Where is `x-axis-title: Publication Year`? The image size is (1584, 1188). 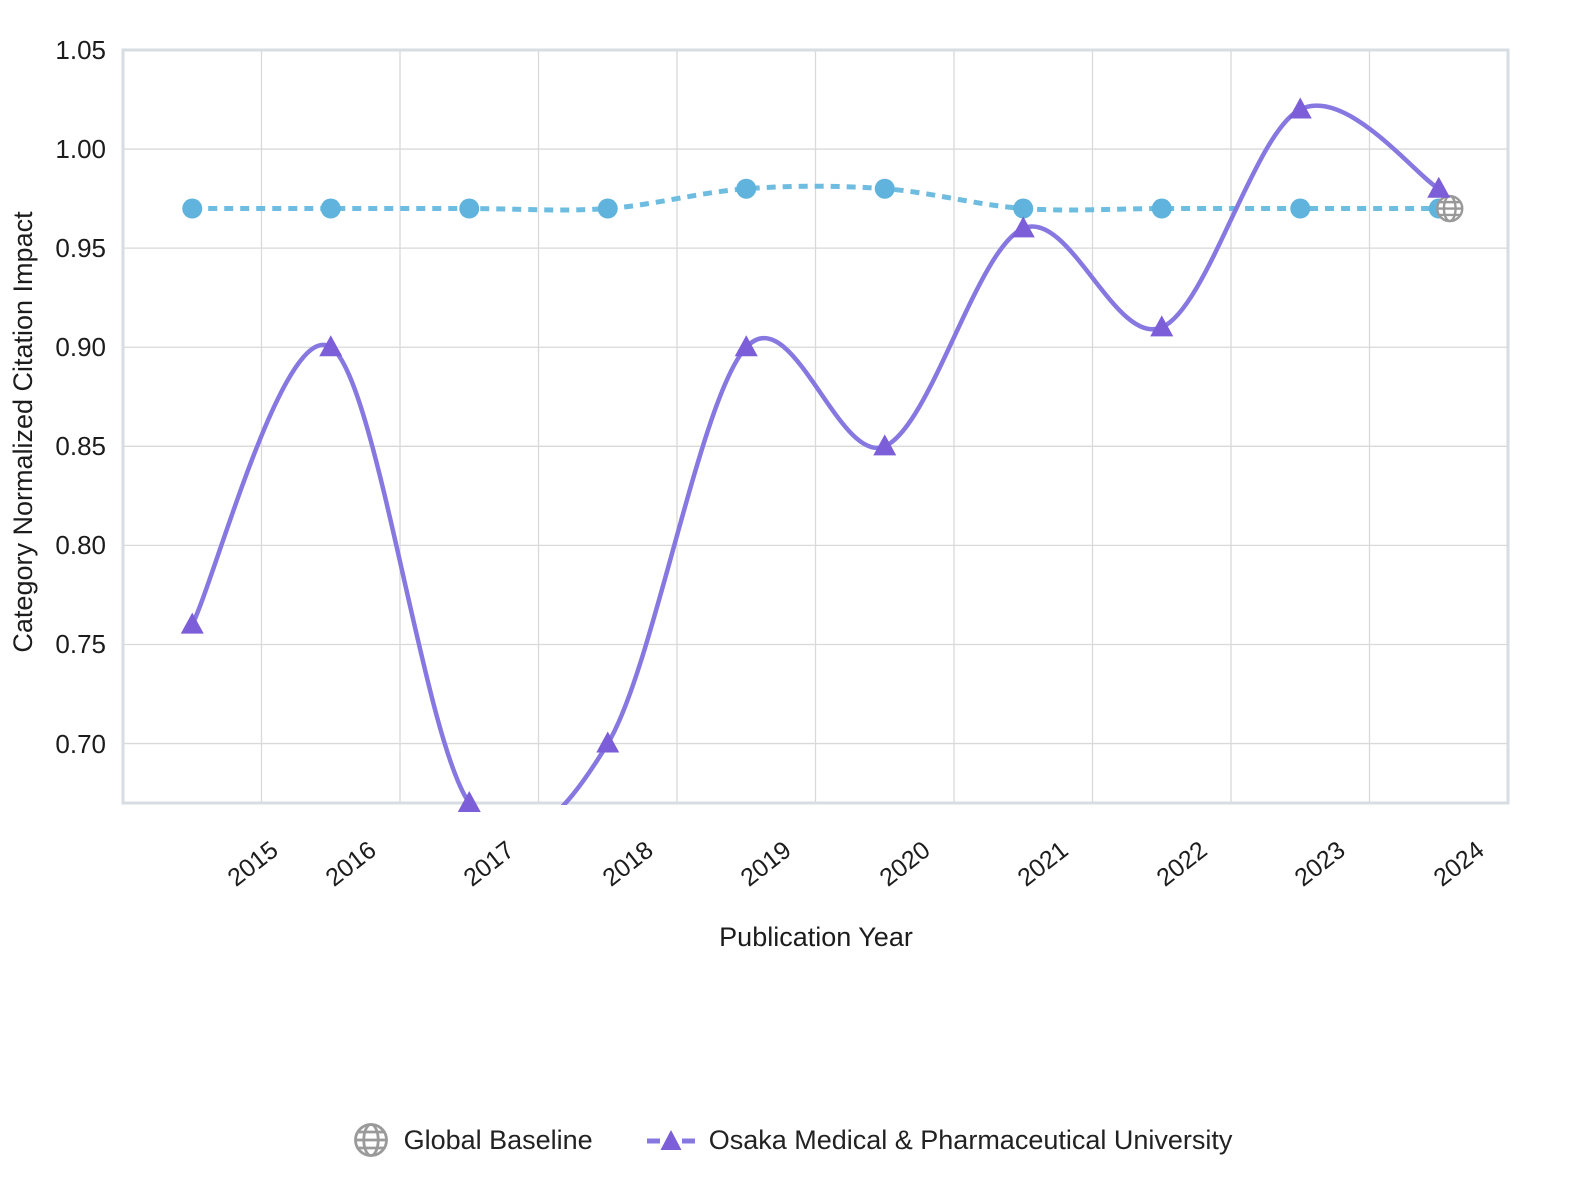
x-axis-title: Publication Year is located at coordinates (816, 937).